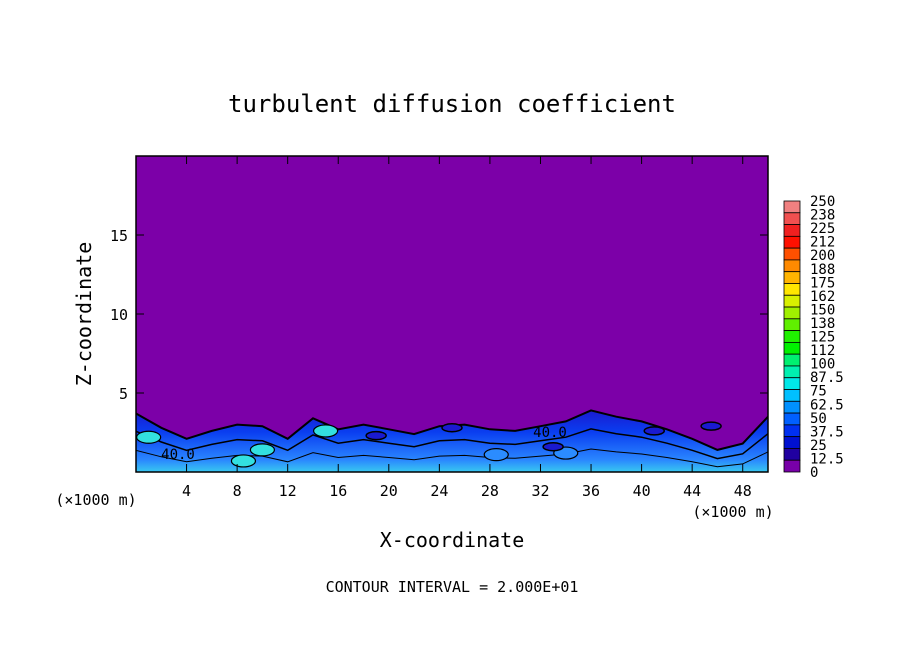 Image resolution: width=904 pixels, height=654 pixels. What do you see at coordinates (827, 459) in the screenshot?
I see `colorbar-label: 12.5` at bounding box center [827, 459].